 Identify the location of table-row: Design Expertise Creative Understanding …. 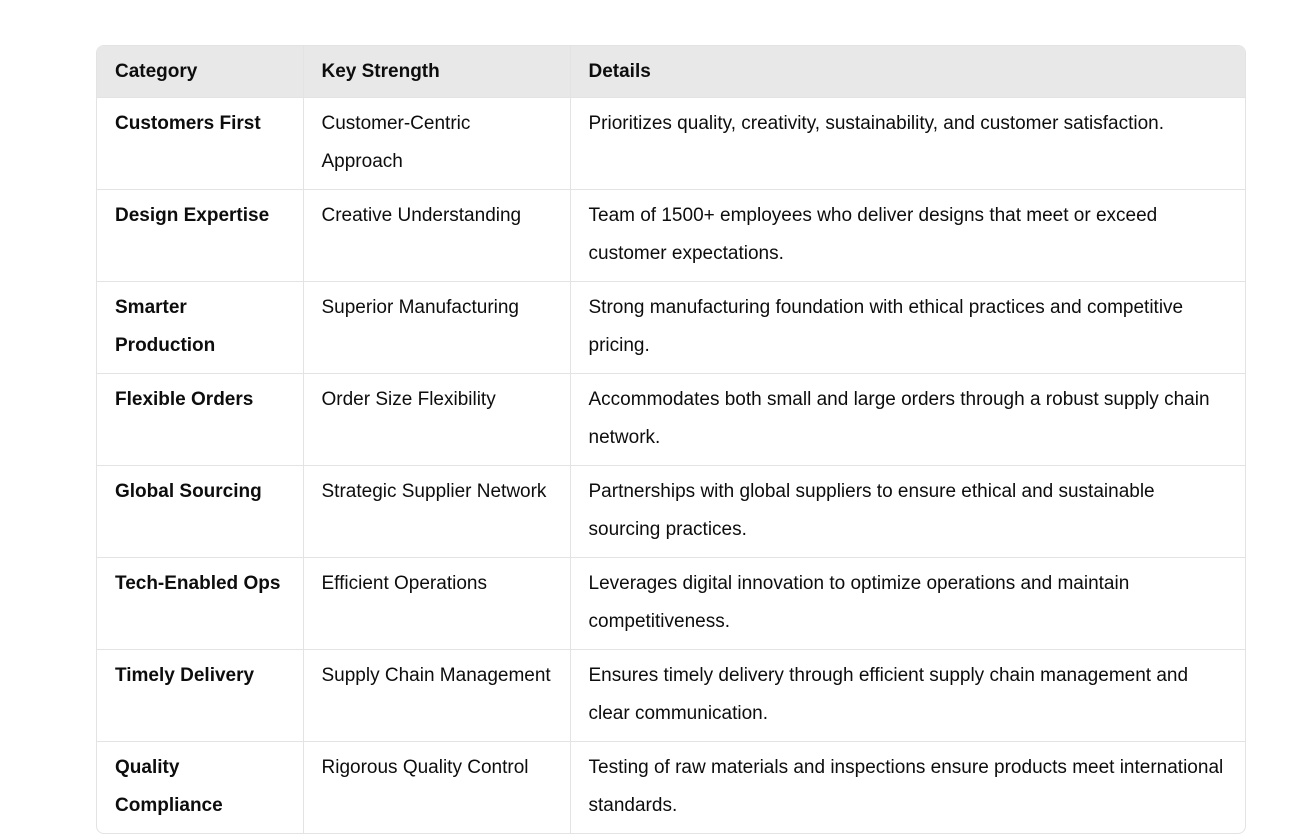
(671, 235).